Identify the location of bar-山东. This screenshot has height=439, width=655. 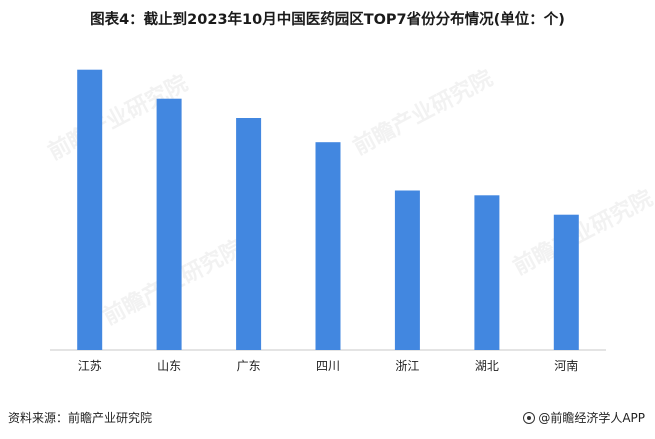
(169, 224).